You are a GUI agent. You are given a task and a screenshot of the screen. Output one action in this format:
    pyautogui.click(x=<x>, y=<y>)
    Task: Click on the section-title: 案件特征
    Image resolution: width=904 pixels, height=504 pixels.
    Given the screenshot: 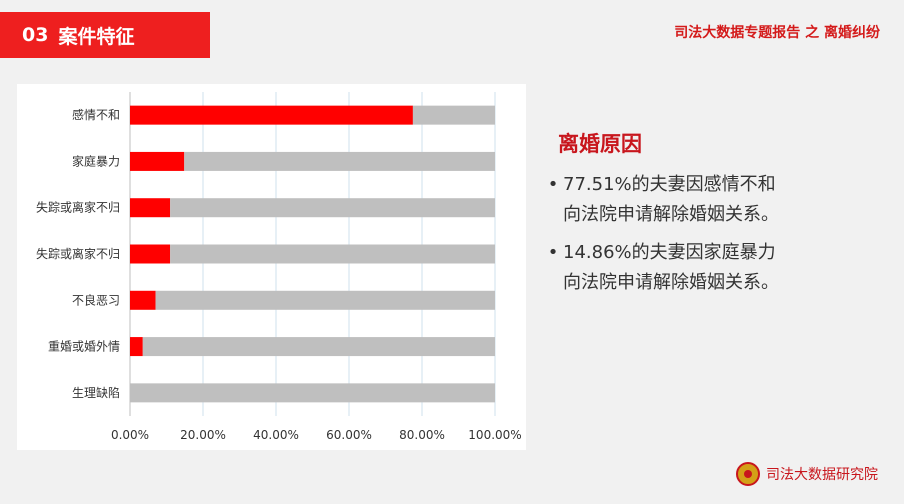 What is the action you would take?
    pyautogui.click(x=96, y=36)
    